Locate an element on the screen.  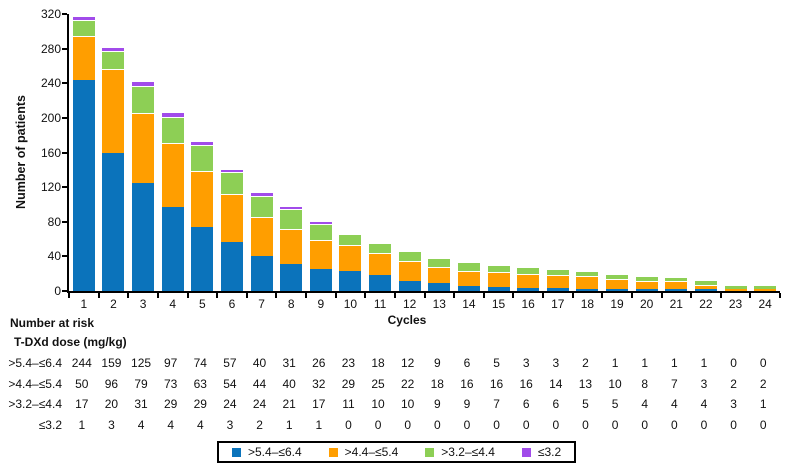
risk-value: 13 is located at coordinates (585, 383).